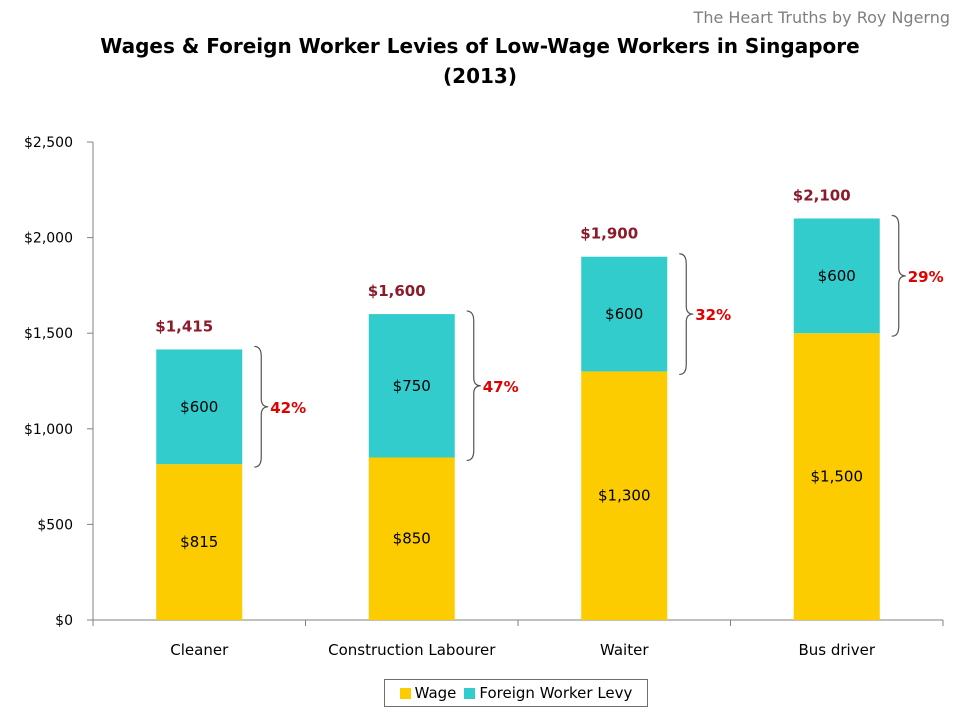  Describe the element at coordinates (405, 693) in the screenshot. I see `legend-swatch-wage` at that location.